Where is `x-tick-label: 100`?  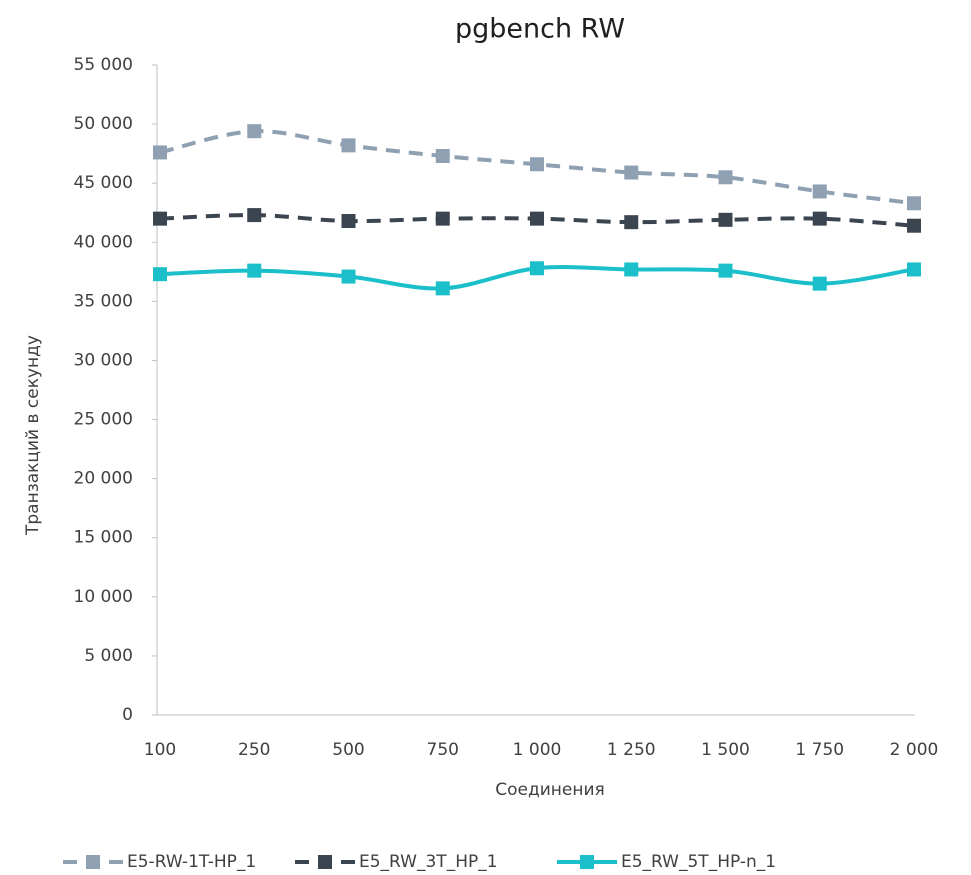 x-tick-label: 100 is located at coordinates (160, 750).